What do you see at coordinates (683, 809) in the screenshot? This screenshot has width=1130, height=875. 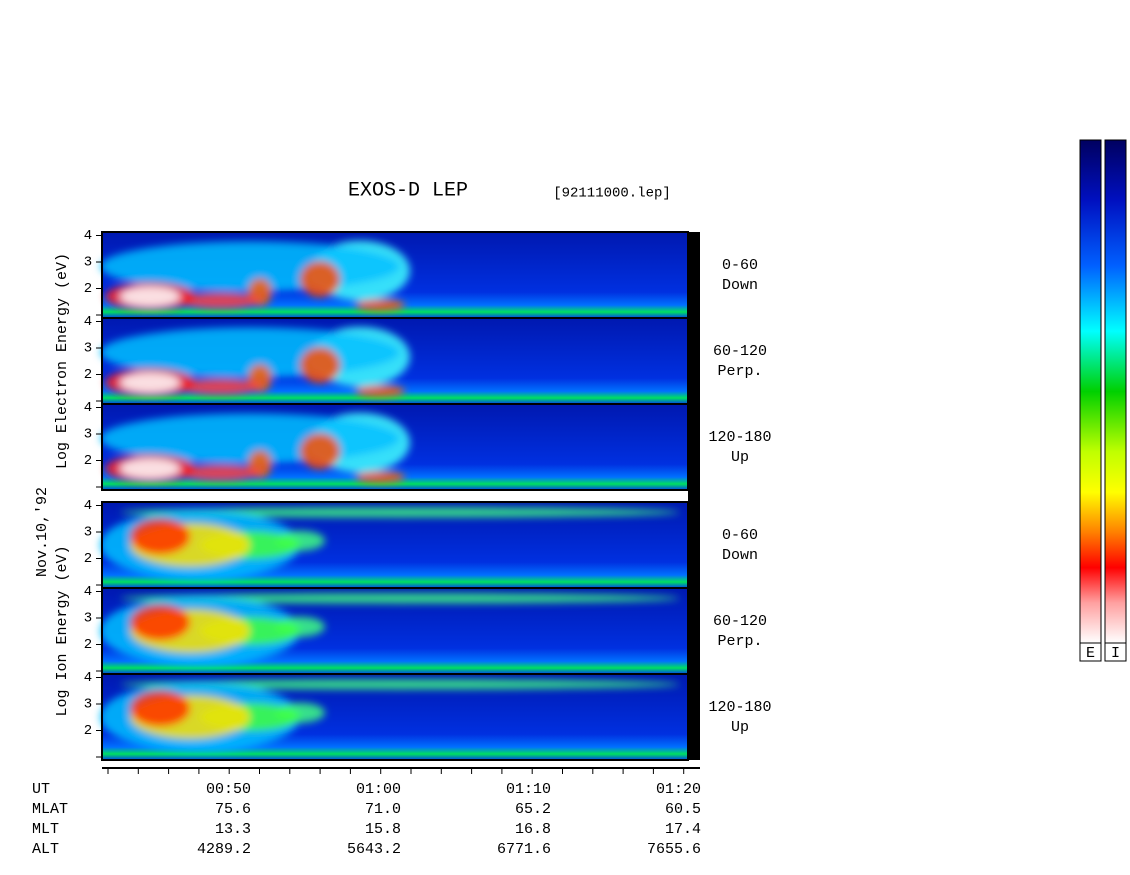 I see `cell: 60.5` at bounding box center [683, 809].